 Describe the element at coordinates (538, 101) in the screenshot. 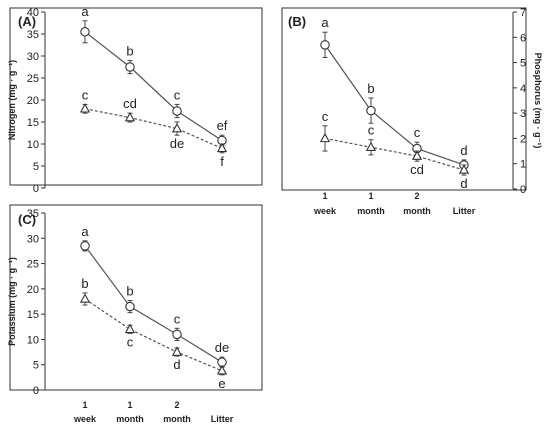

I see `y-axis-label: Phosphorus (mg · g⁻¹)` at that location.